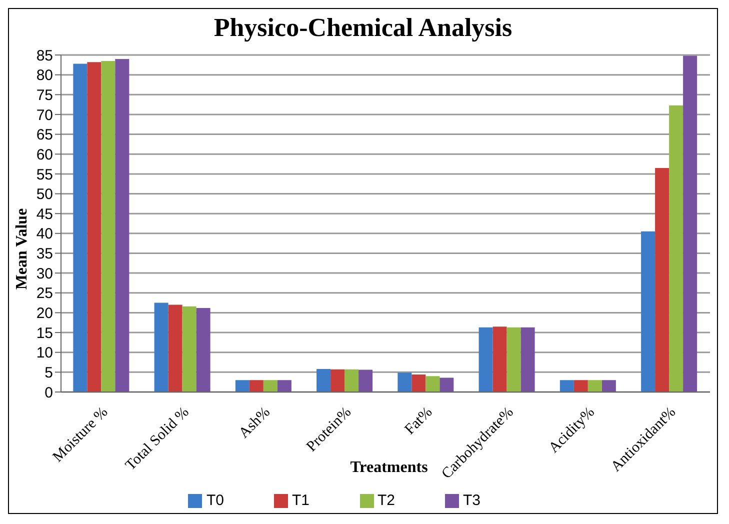 The width and height of the screenshot is (729, 524). What do you see at coordinates (44, 155) in the screenshot?
I see `y-tick-label: 60` at bounding box center [44, 155].